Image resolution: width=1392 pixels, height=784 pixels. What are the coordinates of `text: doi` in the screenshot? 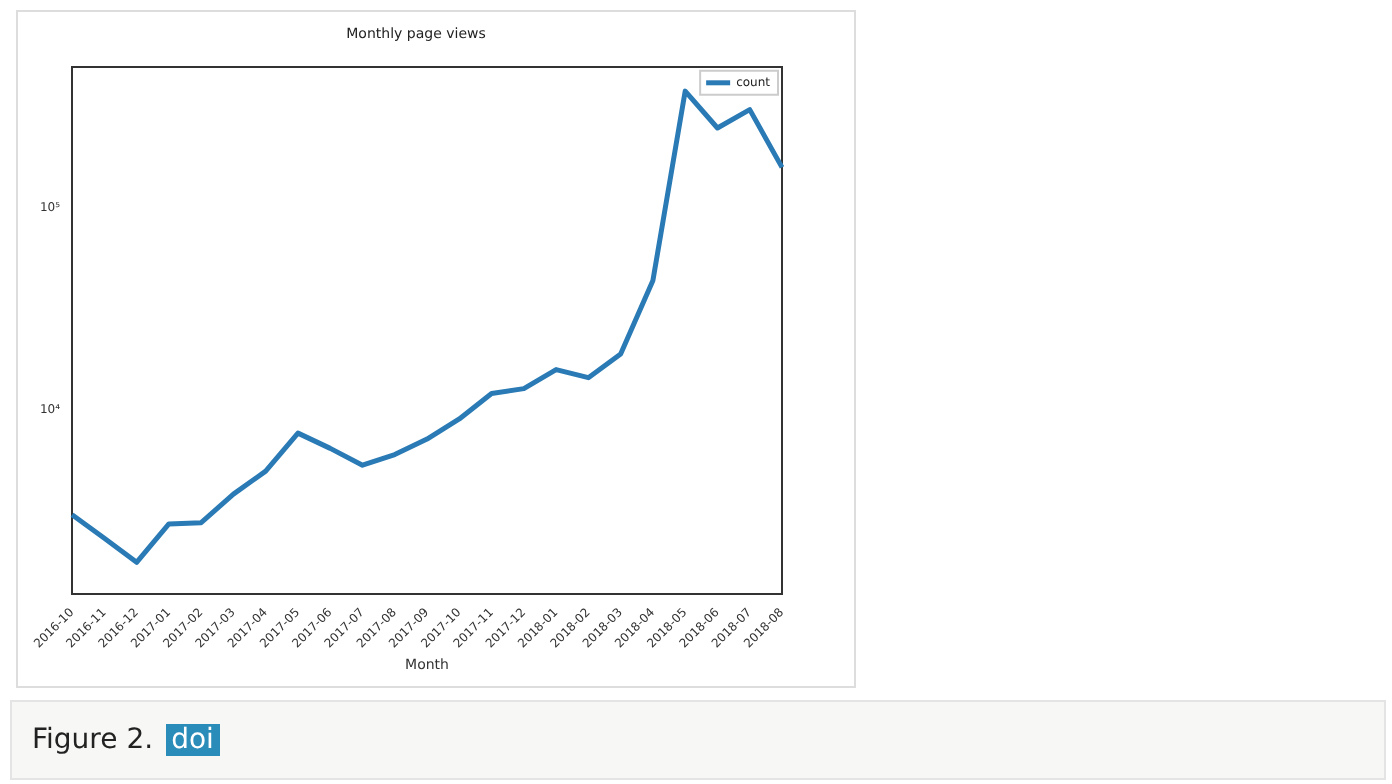 It's located at (192, 740).